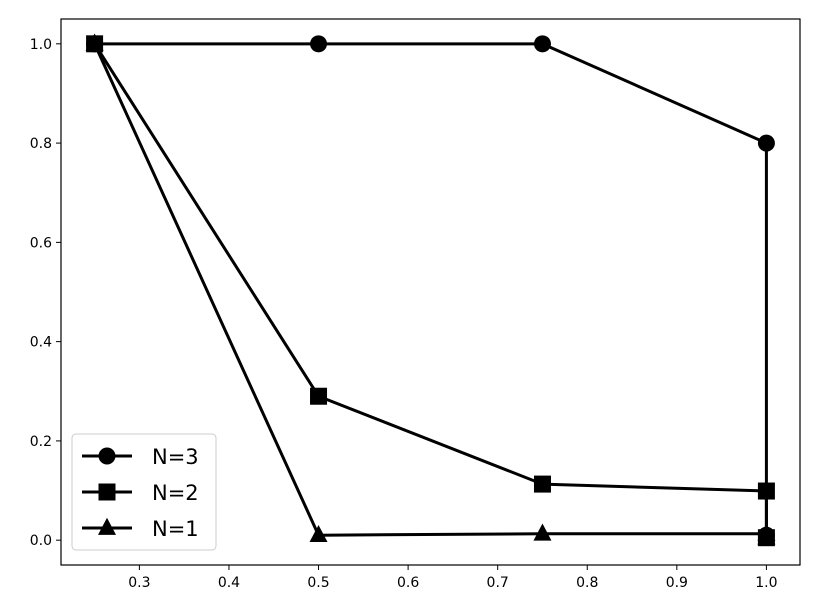 This screenshot has width=819, height=614. I want to click on x-tick-label: 0.6, so click(408, 583).